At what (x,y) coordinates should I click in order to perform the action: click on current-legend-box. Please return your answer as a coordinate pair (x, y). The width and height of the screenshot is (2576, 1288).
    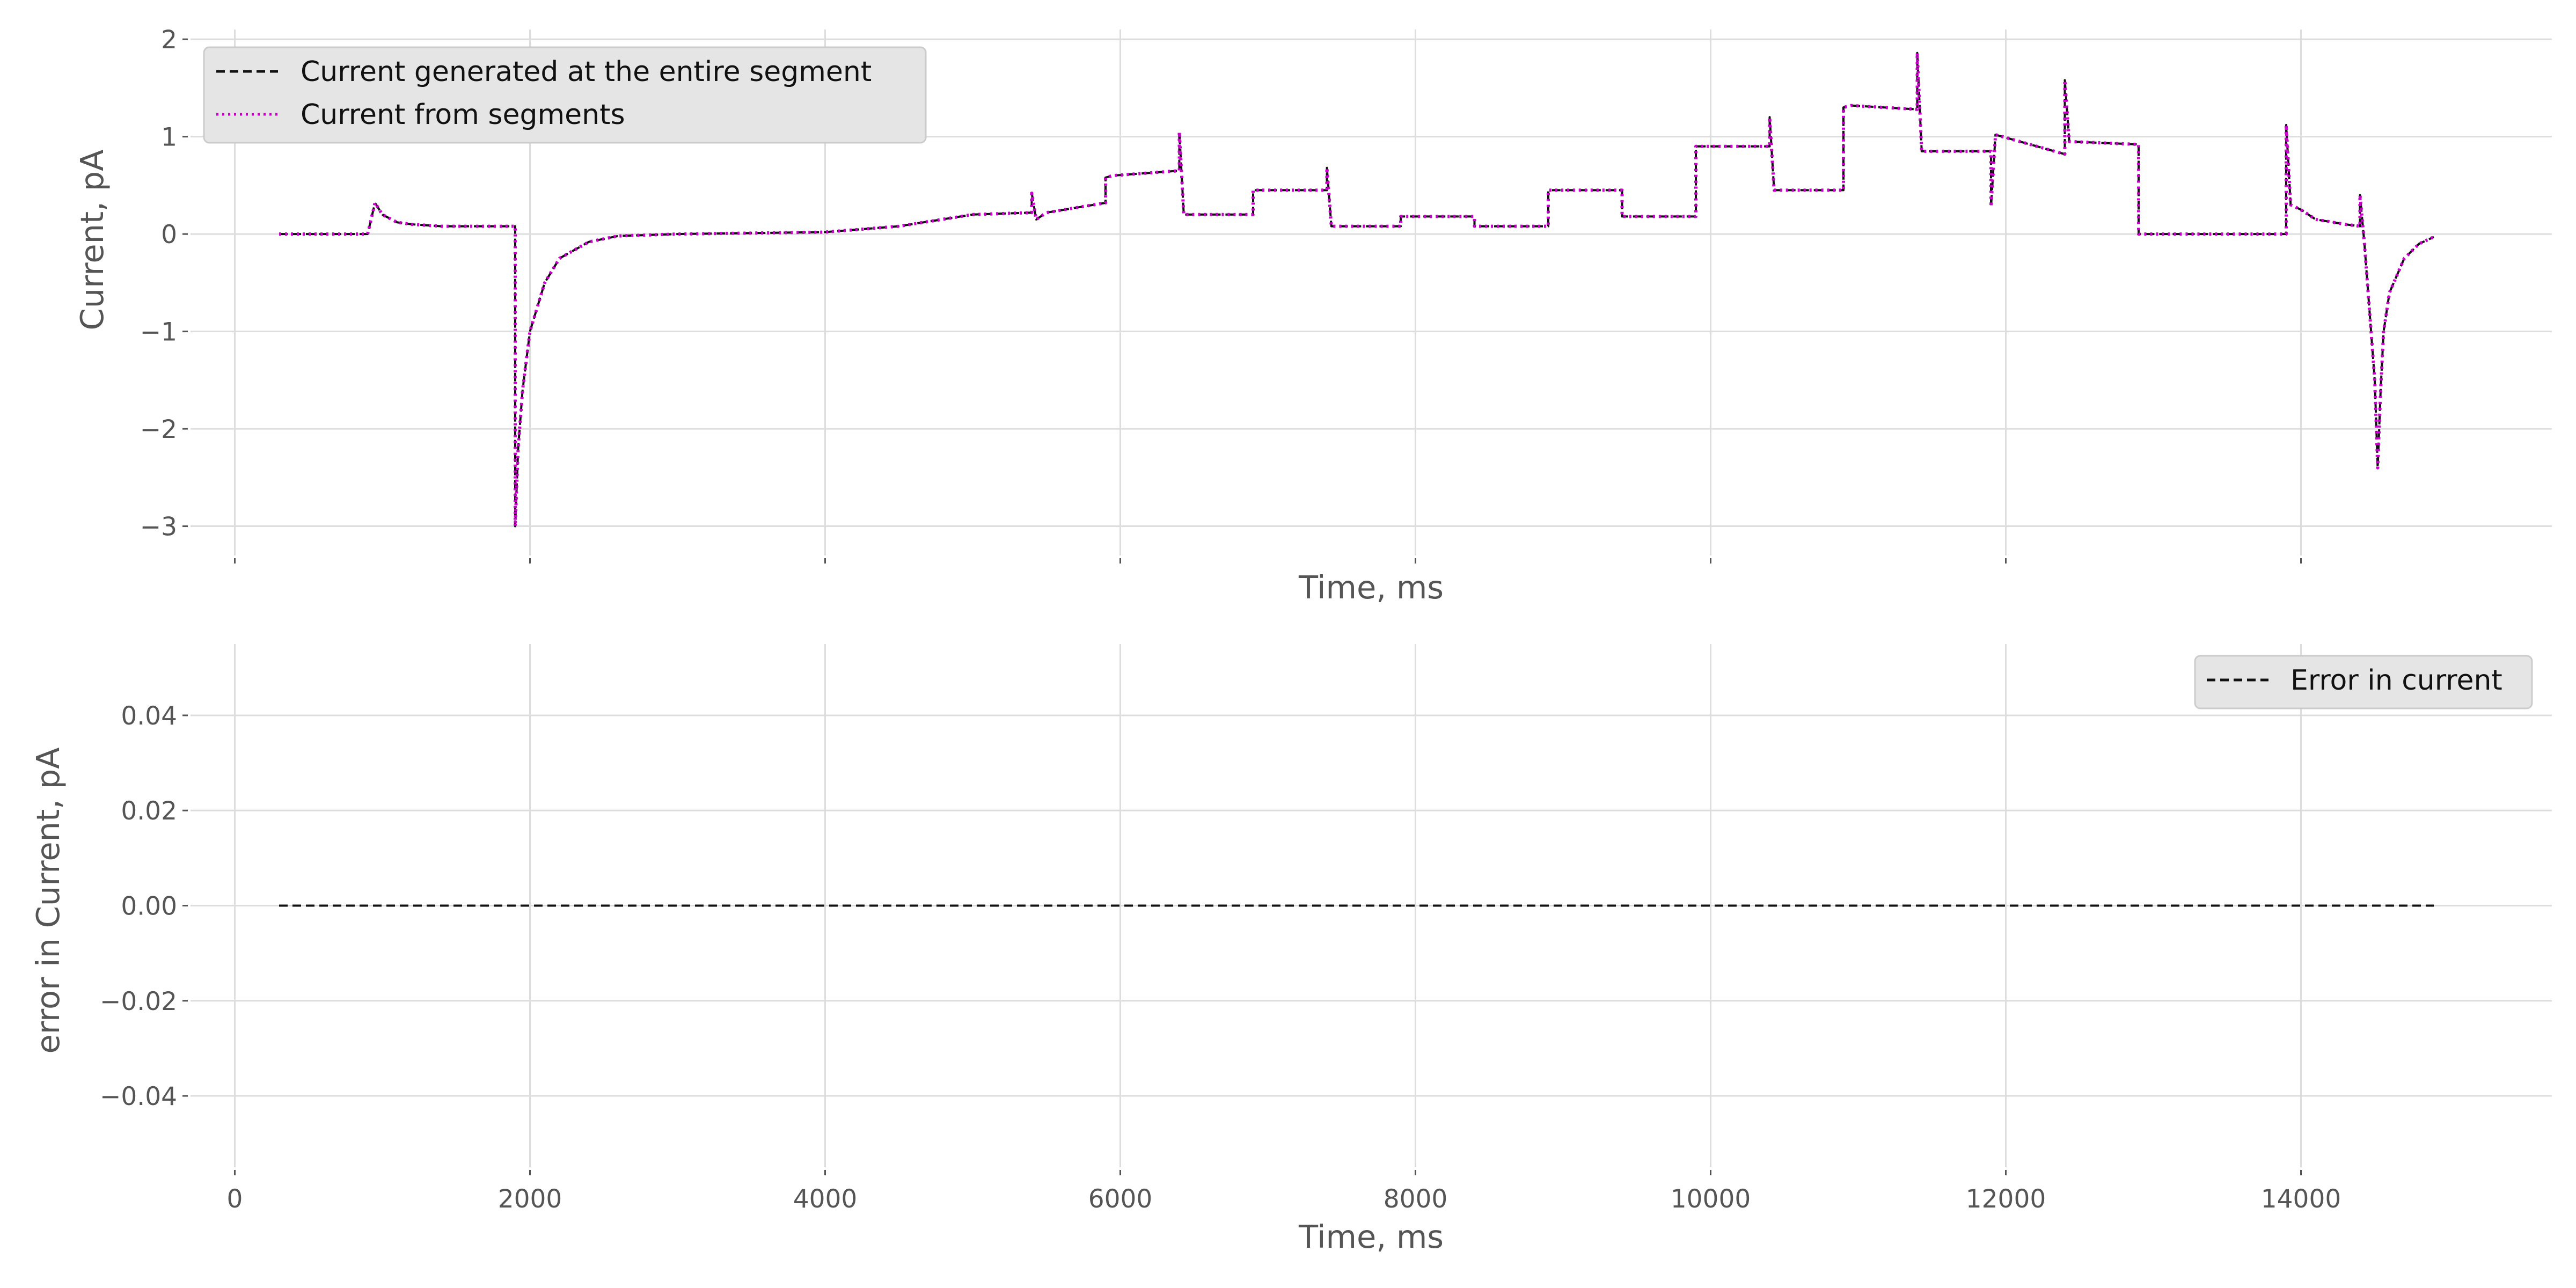
    Looking at the image, I should click on (565, 95).